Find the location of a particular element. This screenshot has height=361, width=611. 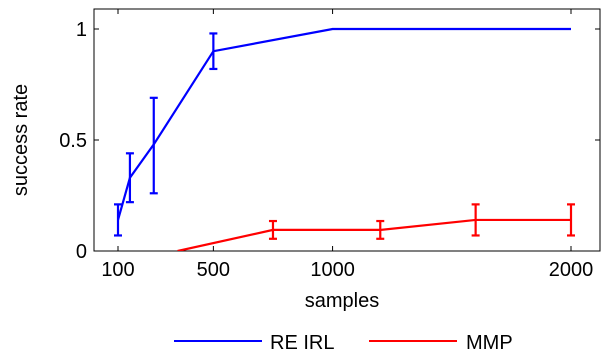

x-tick-label: 100 is located at coordinates (117, 270).